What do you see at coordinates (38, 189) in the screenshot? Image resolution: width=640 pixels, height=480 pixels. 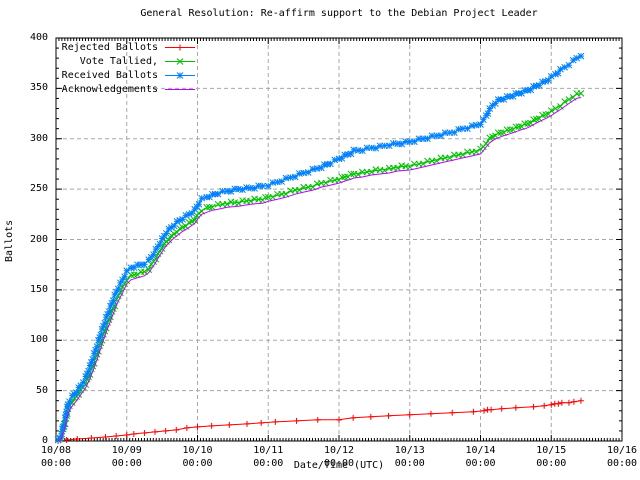 I see `y-tick-label: 250` at bounding box center [38, 189].